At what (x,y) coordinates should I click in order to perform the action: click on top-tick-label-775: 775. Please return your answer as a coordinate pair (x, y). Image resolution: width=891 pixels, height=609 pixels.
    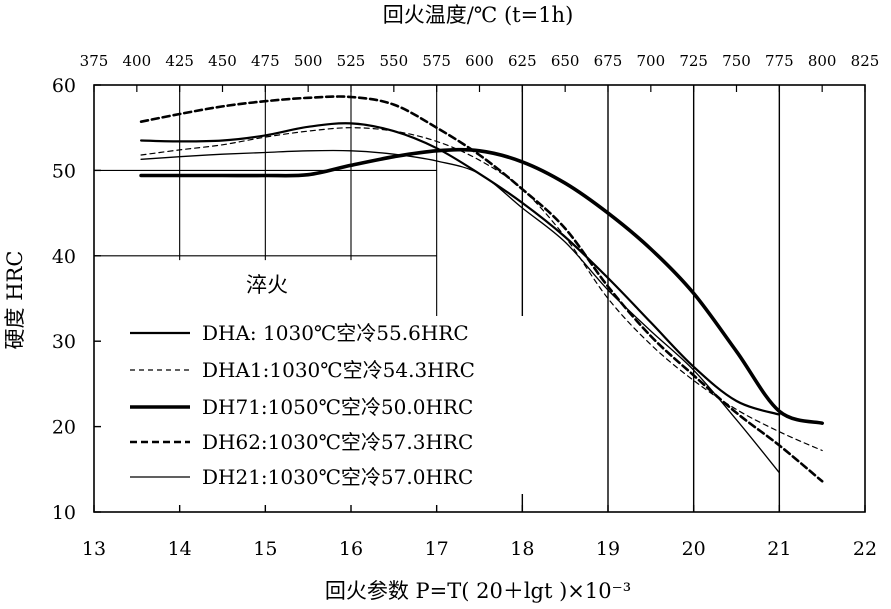
    Looking at the image, I should click on (779, 61).